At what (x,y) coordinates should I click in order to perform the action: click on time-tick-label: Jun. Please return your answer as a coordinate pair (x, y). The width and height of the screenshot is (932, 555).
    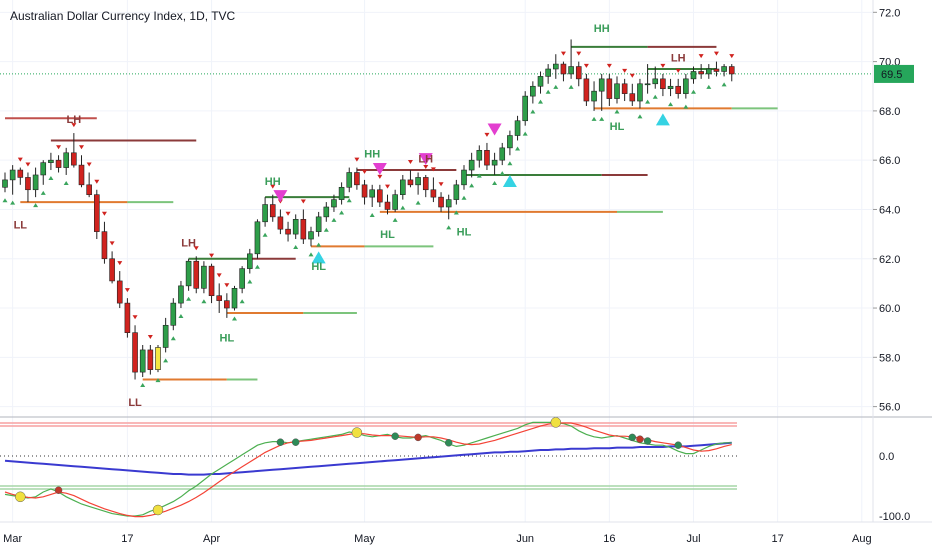
    Looking at the image, I should click on (525, 539).